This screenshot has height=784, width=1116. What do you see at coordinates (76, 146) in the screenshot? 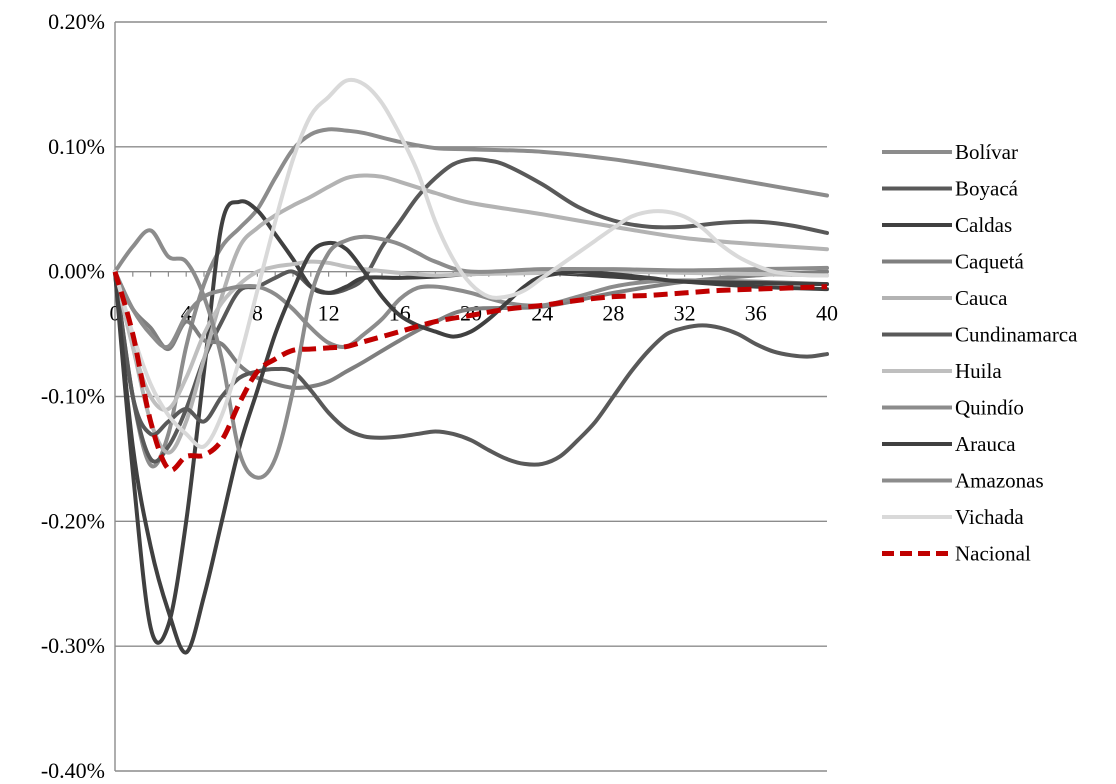
I see `y-tick-label: 0.10%` at bounding box center [76, 146].